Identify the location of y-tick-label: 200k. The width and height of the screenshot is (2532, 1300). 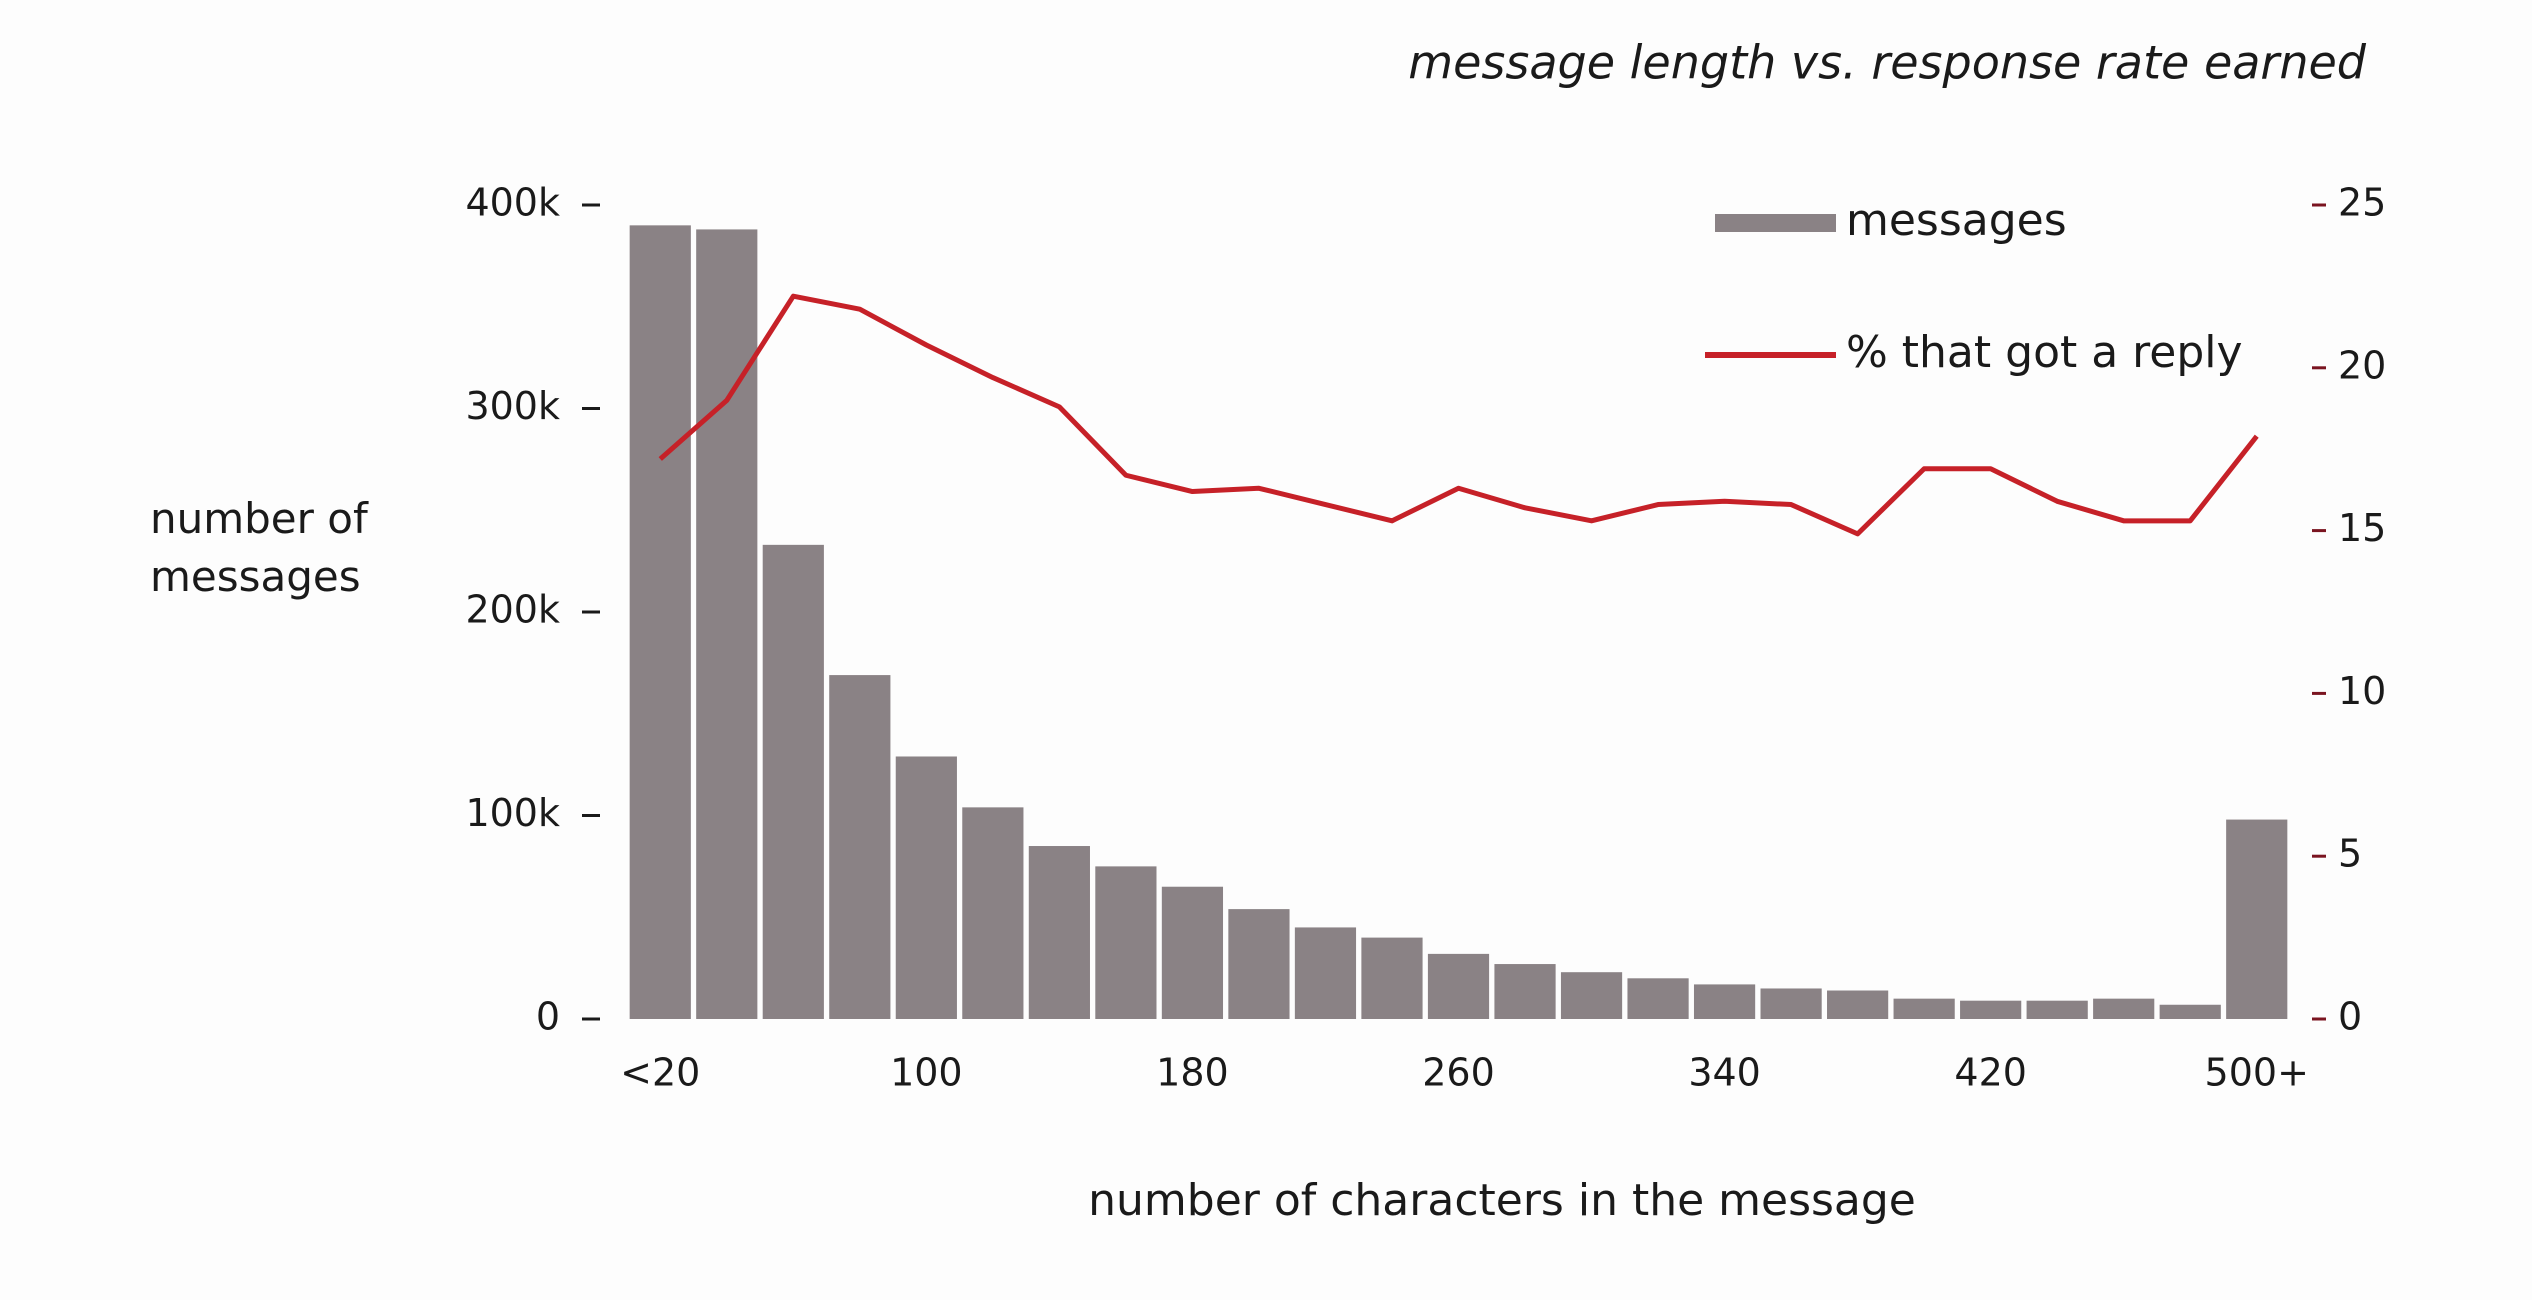
(512, 610).